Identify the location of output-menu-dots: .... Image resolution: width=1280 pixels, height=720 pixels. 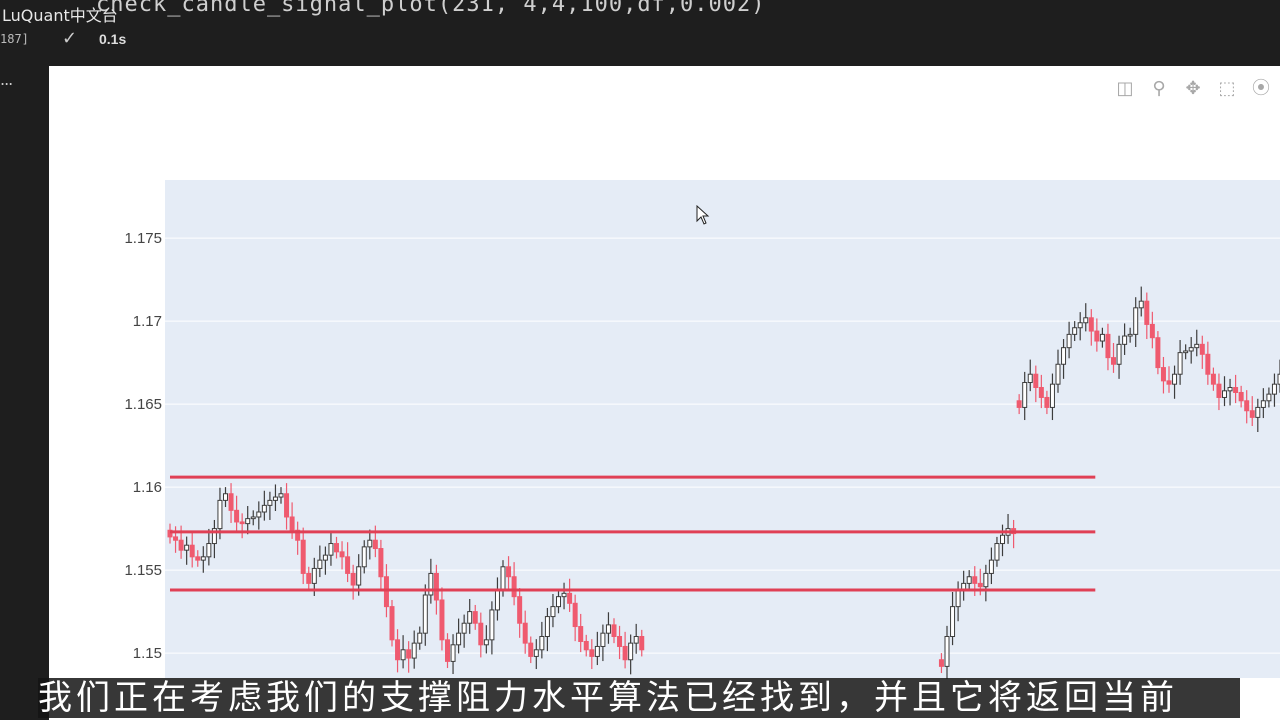
(6, 79).